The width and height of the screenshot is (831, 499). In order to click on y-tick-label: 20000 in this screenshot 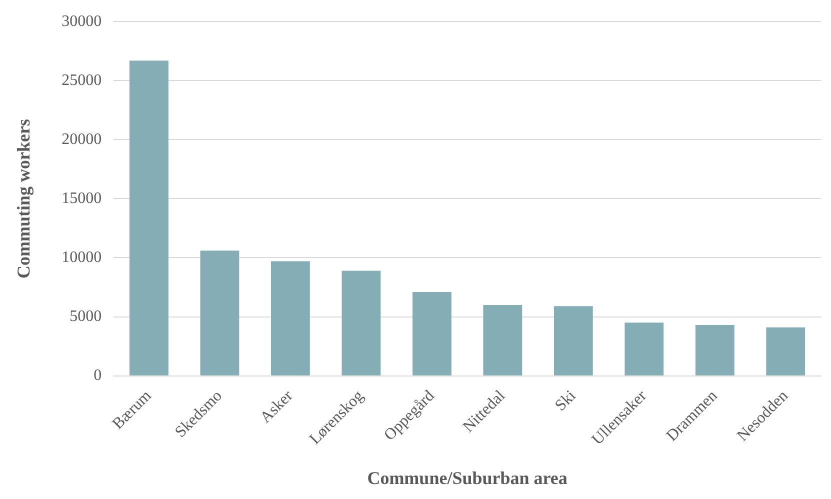, I will do `click(82, 139)`.